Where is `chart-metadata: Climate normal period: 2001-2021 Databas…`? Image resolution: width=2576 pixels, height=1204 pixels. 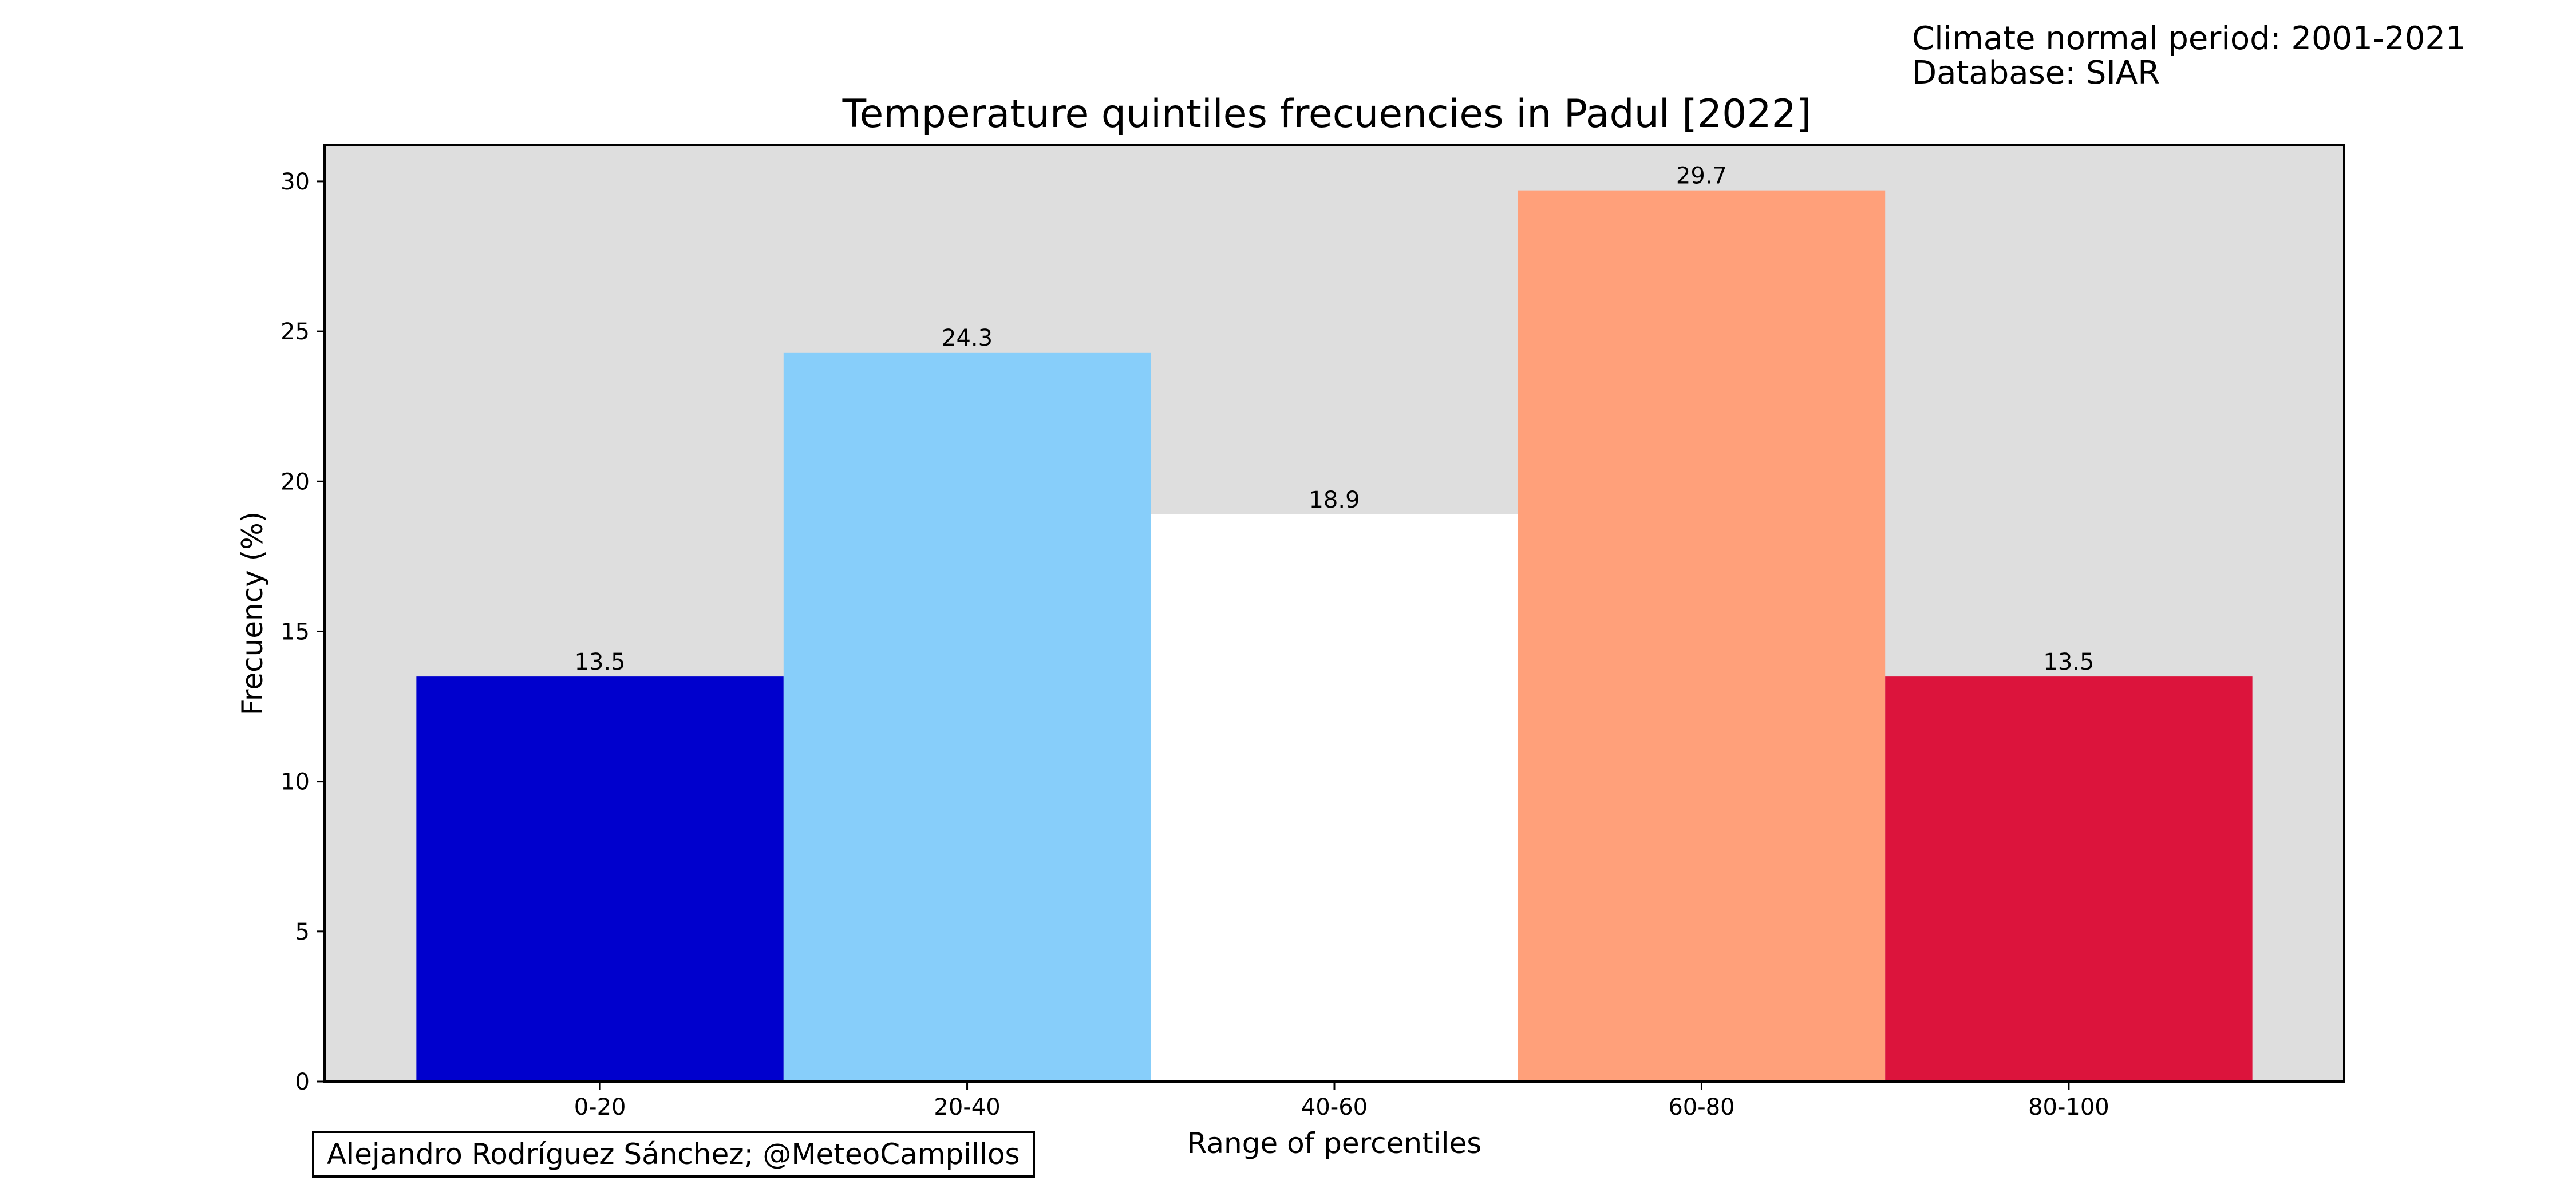
chart-metadata: Climate normal period: 2001-2021 Databas… is located at coordinates (2189, 56).